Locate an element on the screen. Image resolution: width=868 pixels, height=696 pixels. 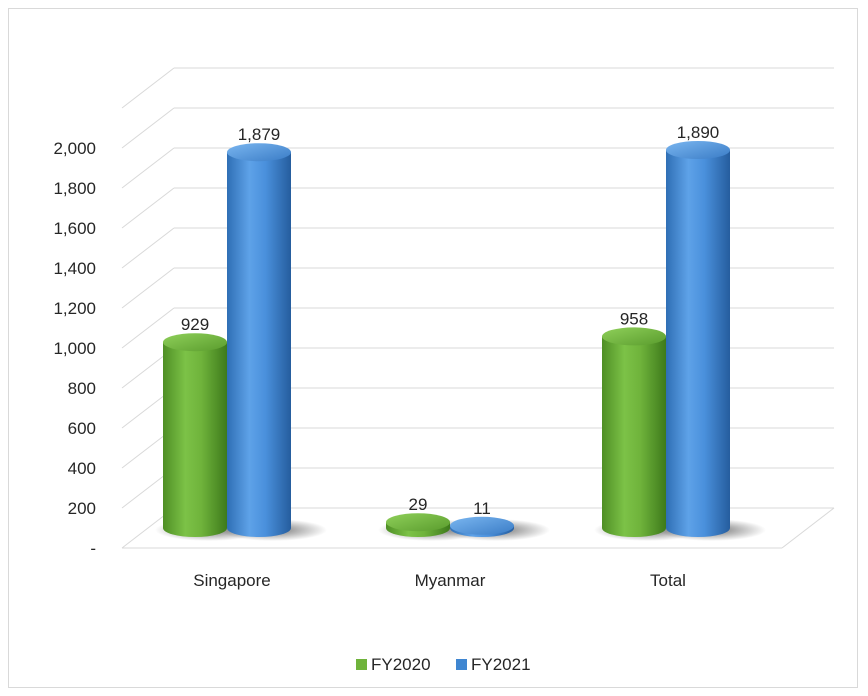
legend: FY2020 FY2021 is located at coordinates (443, 664).